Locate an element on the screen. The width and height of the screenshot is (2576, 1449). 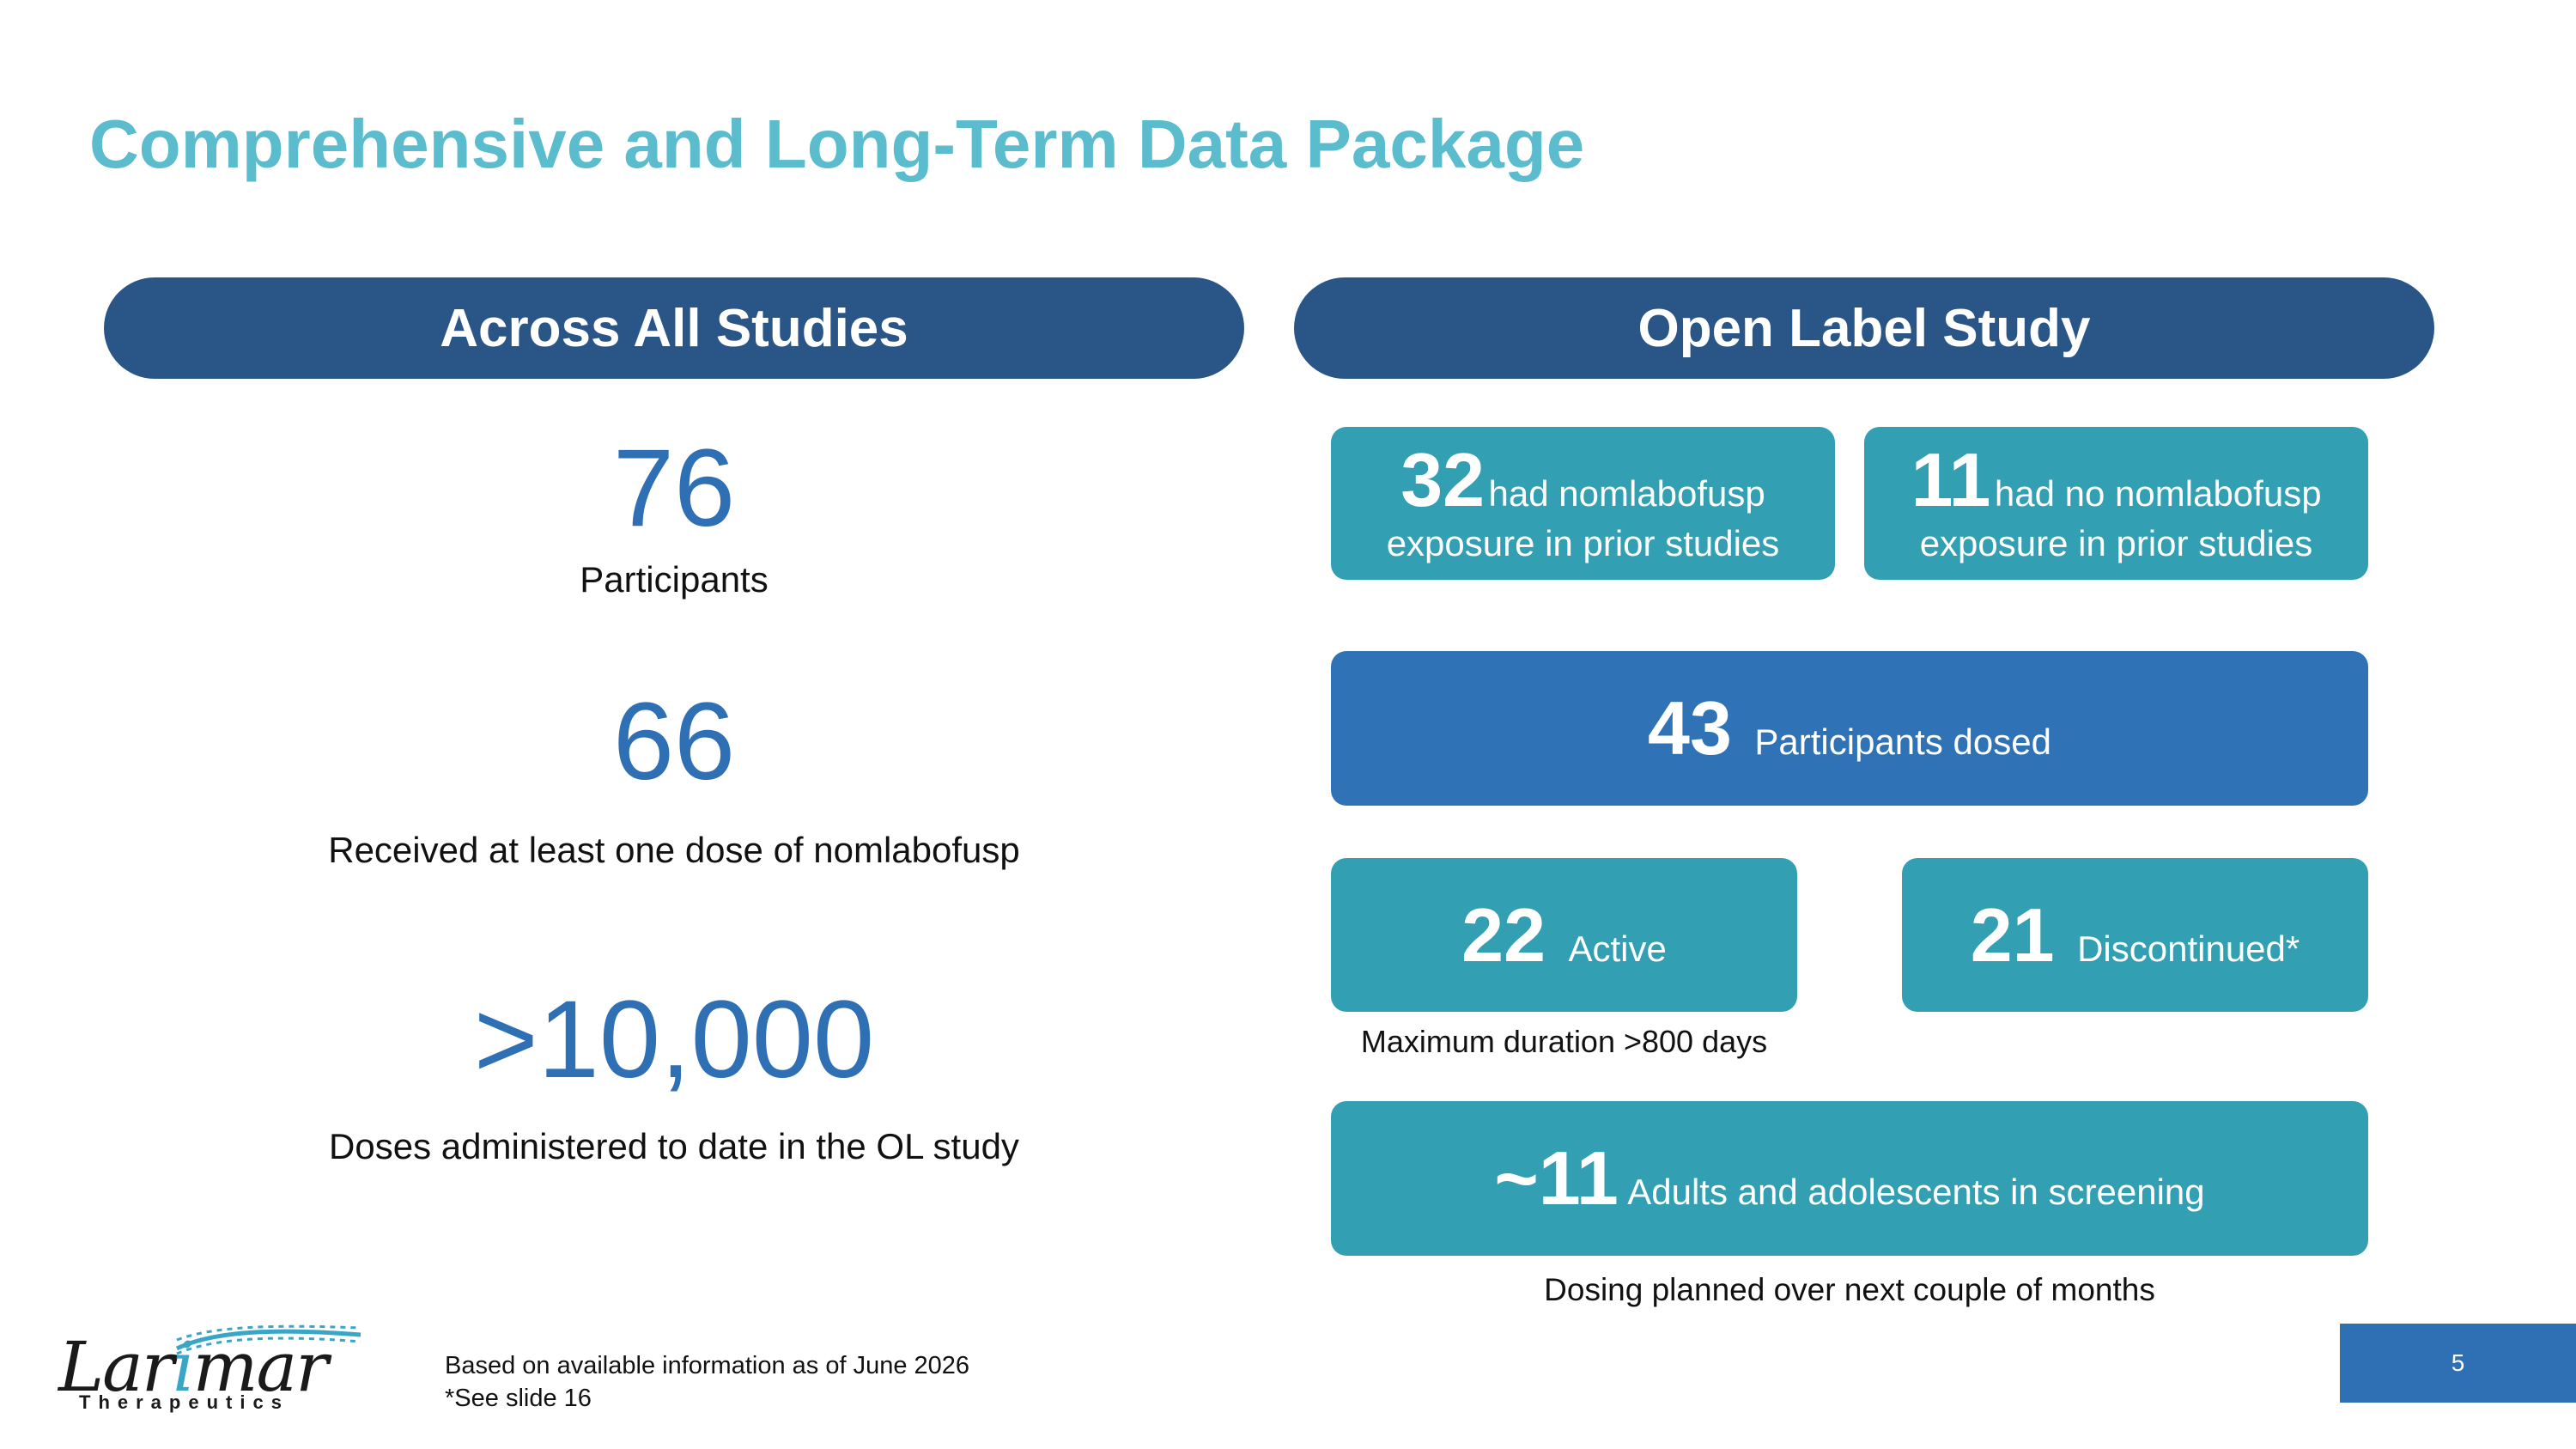
participants-dosed-box: 43 Participants dosed is located at coordinates (1850, 728).